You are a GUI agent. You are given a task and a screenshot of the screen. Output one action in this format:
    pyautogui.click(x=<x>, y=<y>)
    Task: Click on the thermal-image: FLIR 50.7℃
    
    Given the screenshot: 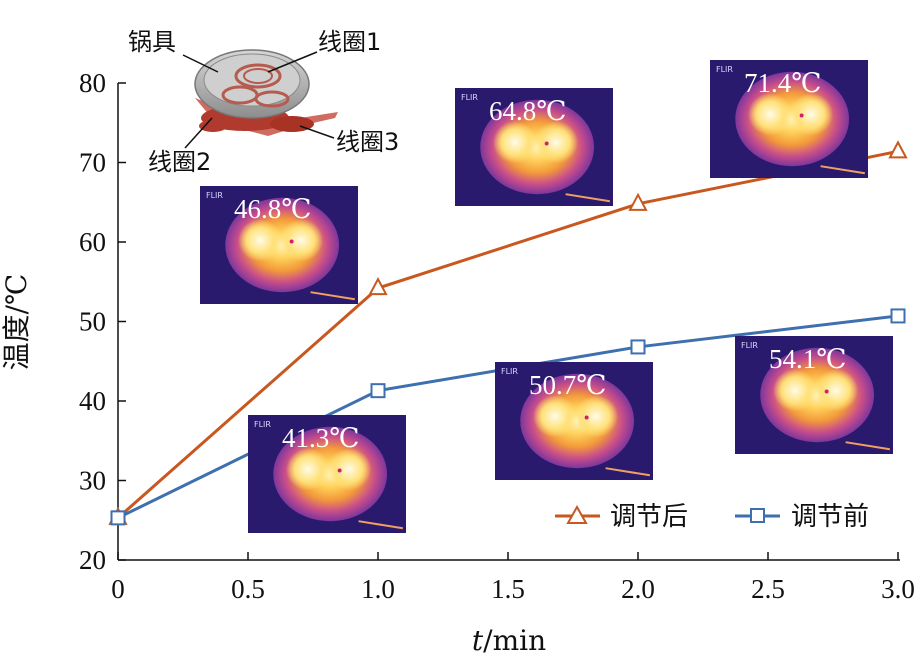 What is the action you would take?
    pyautogui.click(x=574, y=421)
    